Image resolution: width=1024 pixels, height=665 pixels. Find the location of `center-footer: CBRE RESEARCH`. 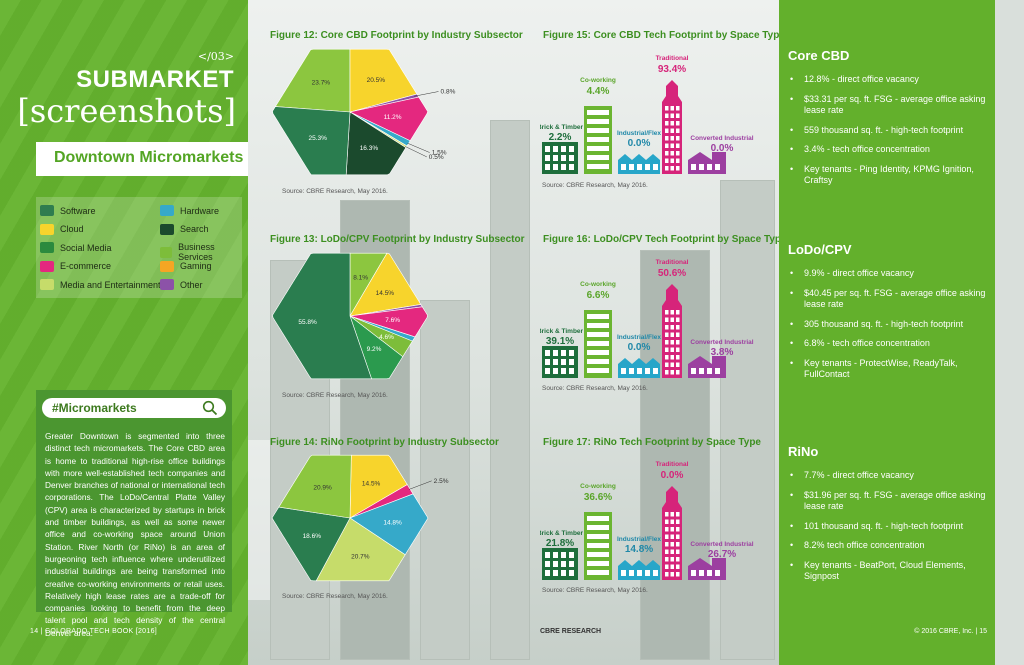

center-footer: CBRE RESEARCH is located at coordinates (571, 631).